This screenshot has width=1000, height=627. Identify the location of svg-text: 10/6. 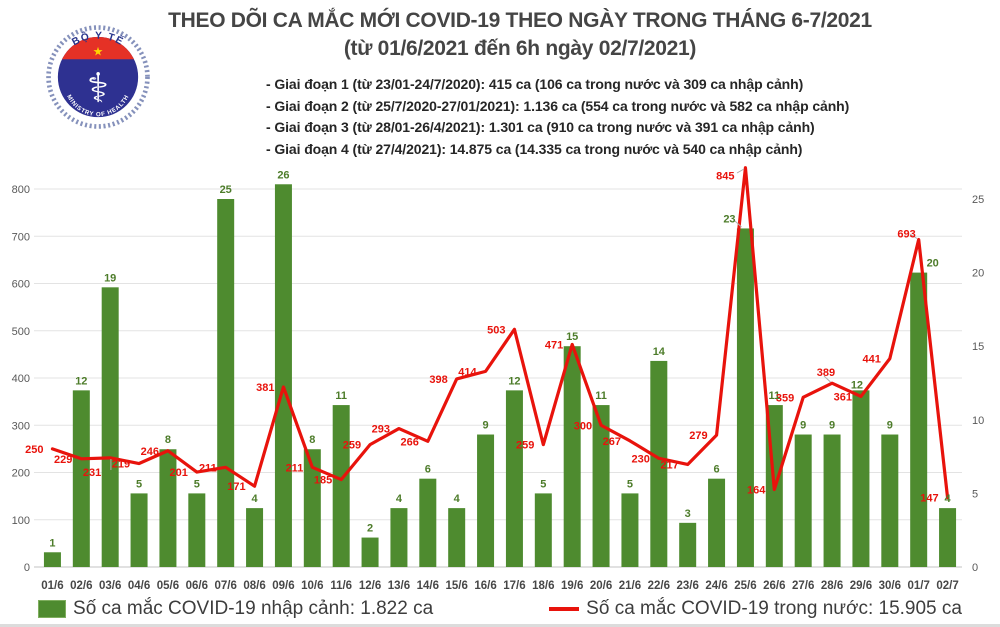
(312, 586).